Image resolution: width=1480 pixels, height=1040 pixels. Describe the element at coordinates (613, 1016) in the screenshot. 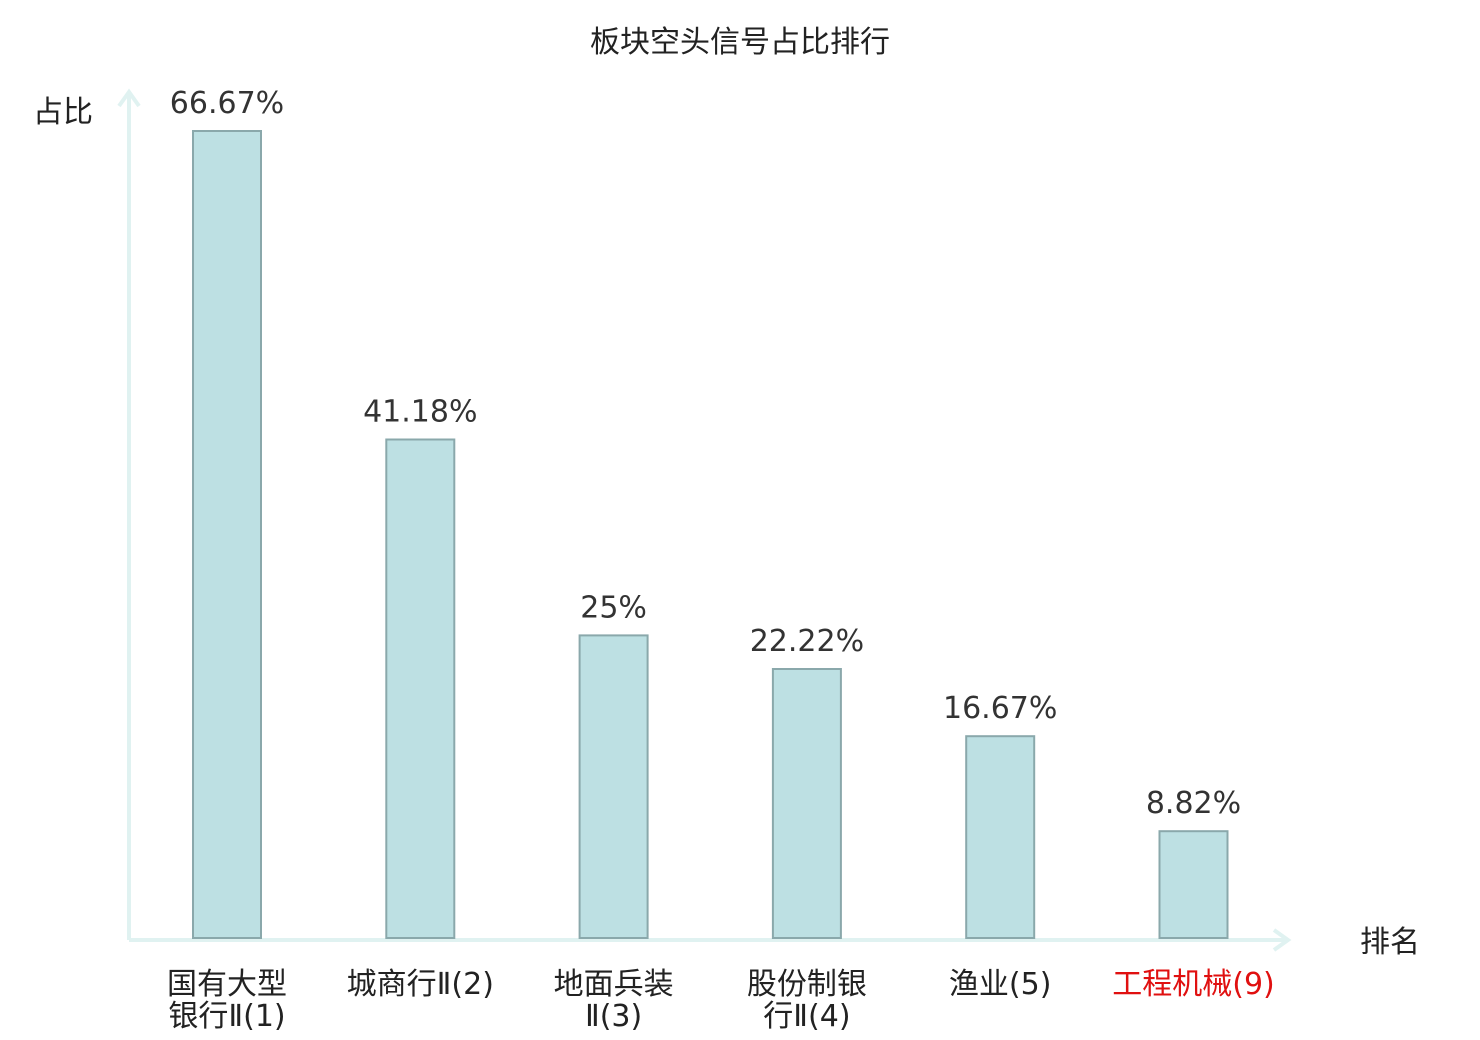

I see `category-label-line: Ⅱ(3)` at that location.